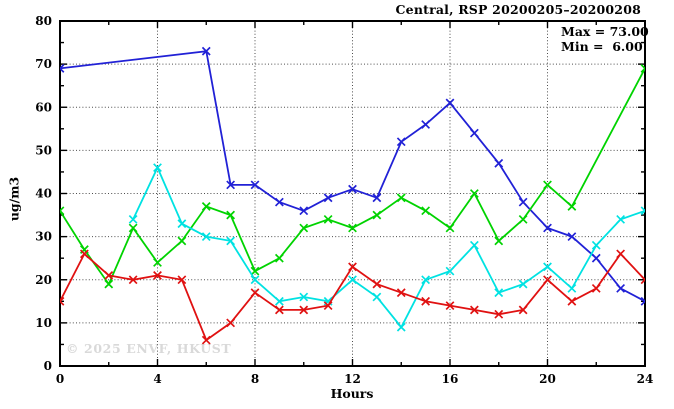 This screenshot has height=409, width=674. I want to click on x-tick-label: 4, so click(157, 379).